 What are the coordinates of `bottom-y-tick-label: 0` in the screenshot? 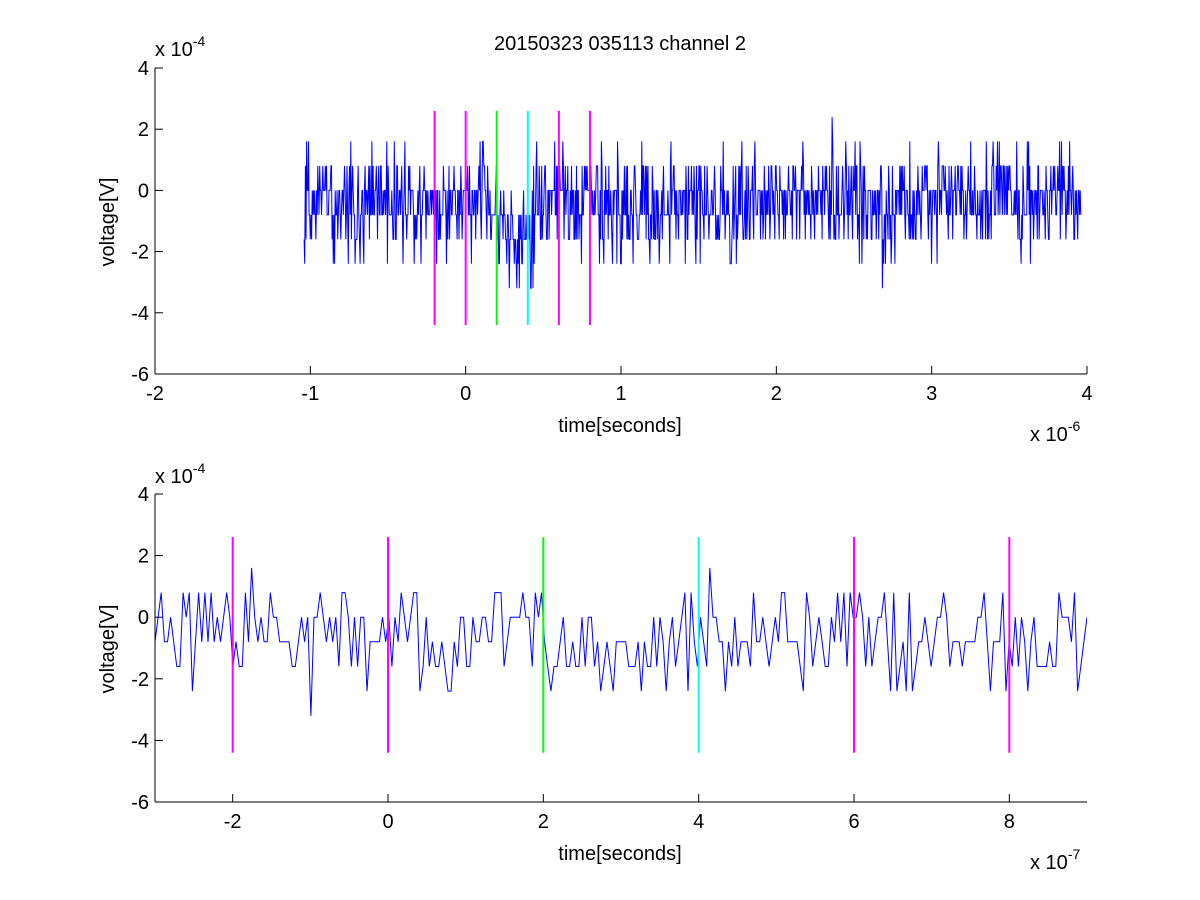 It's located at (143, 618).